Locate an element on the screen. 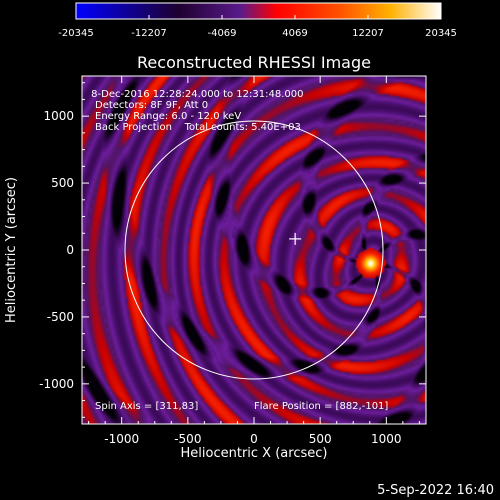  y-tick-label: 500 is located at coordinates (62, 183).